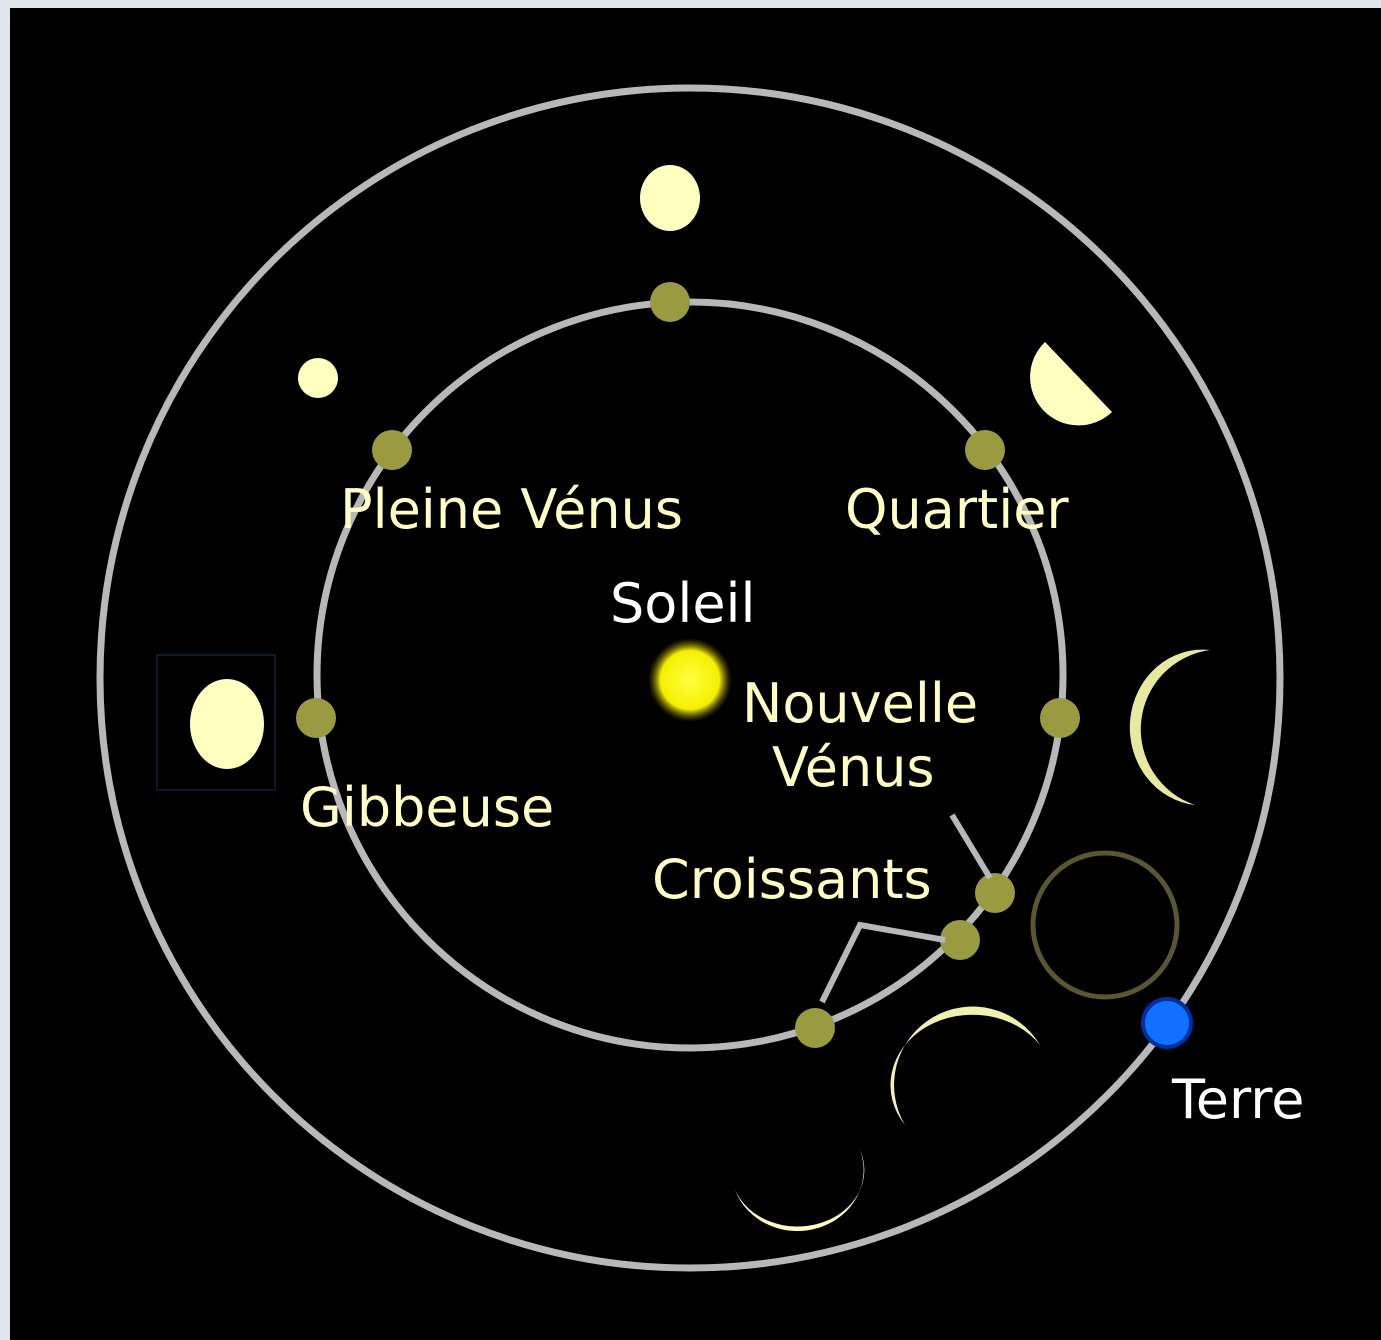  I want to click on label: Gibbeuse, so click(427, 807).